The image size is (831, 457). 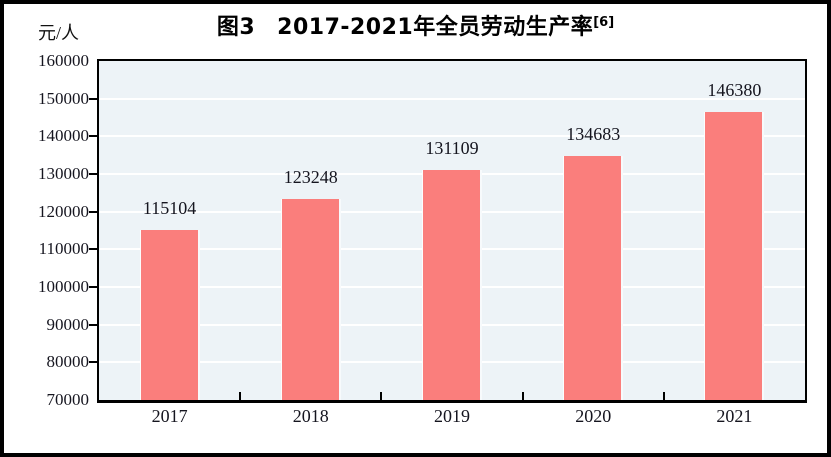 I want to click on x-axis-label-2021: 2021, so click(x=734, y=416).